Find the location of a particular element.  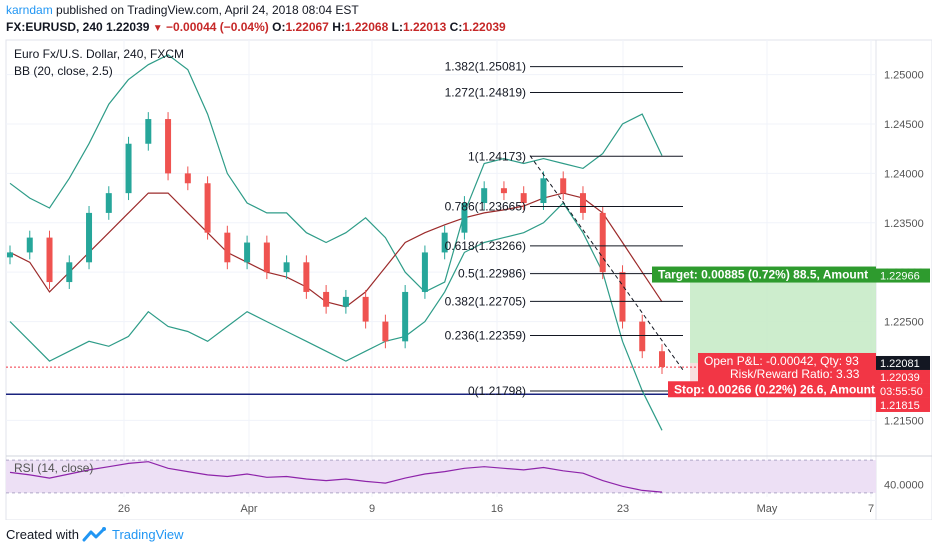

bb-basis is located at coordinates (336, 250).